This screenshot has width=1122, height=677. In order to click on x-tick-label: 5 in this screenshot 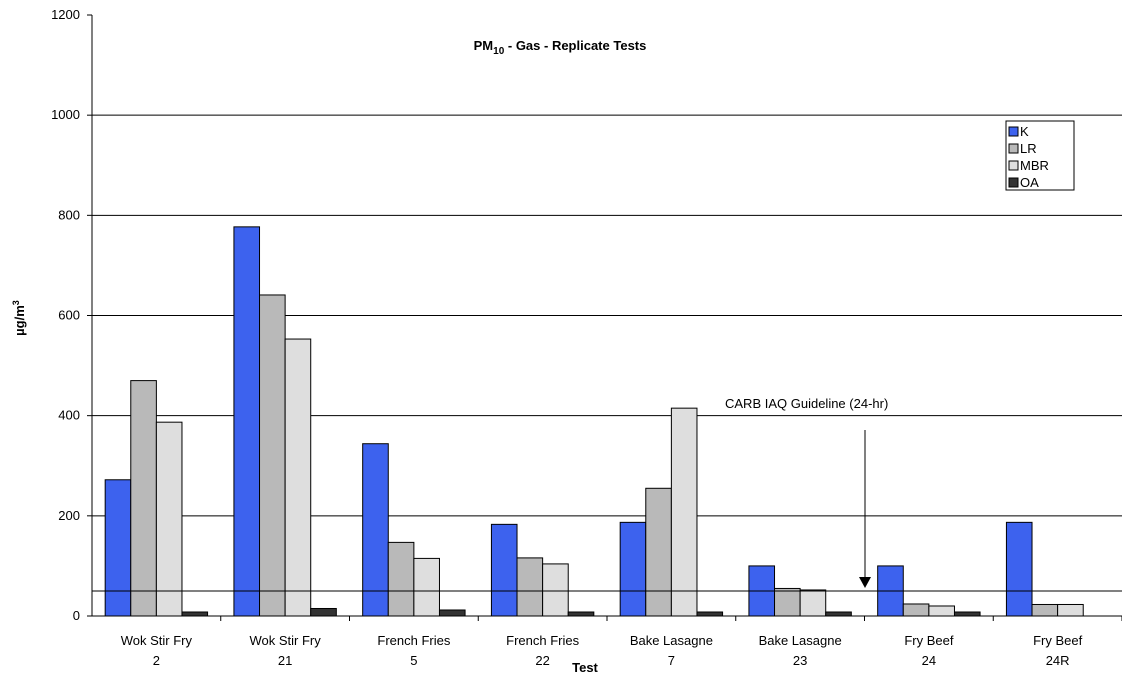, I will do `click(413, 660)`.